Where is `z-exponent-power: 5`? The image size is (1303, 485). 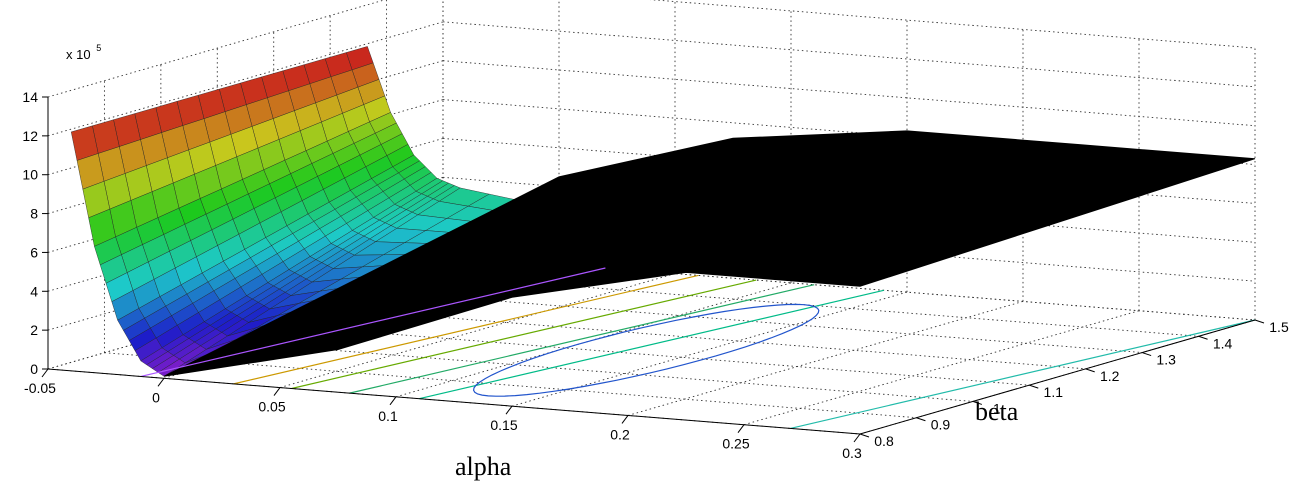 z-exponent-power: 5 is located at coordinates (98, 48).